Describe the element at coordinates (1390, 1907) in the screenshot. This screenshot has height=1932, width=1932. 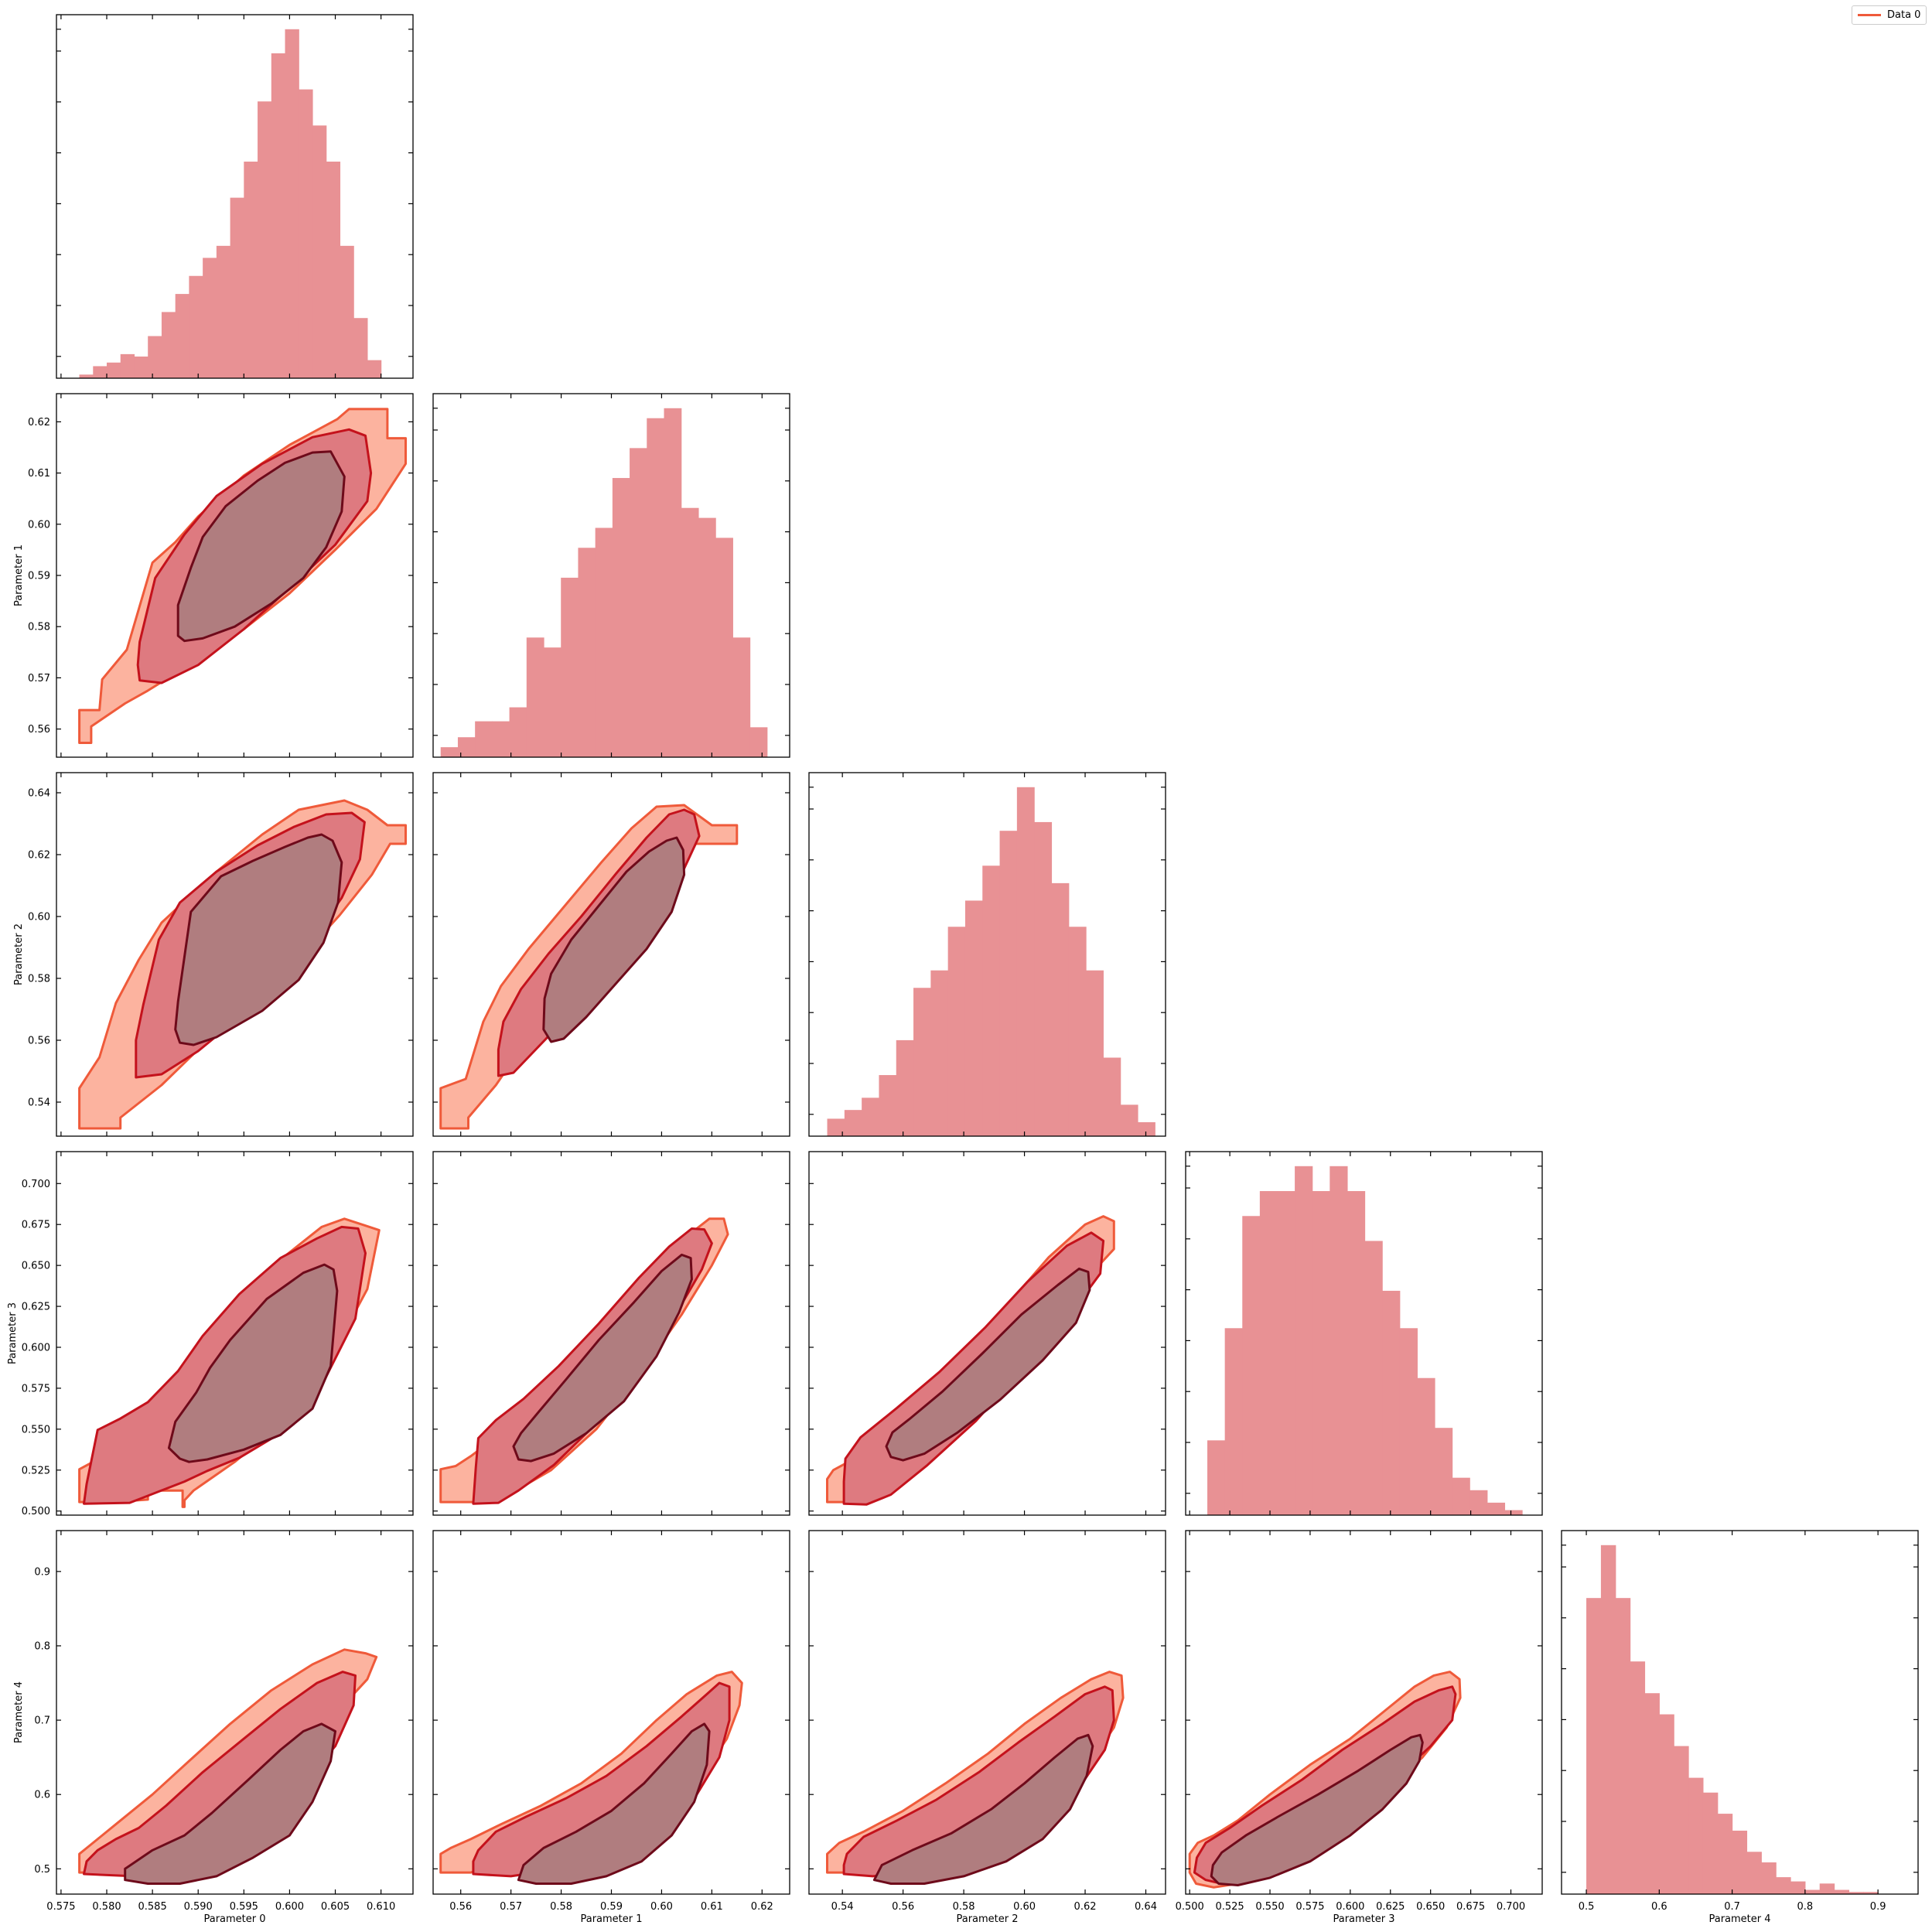
I see `x-tick-label: 0.625` at that location.